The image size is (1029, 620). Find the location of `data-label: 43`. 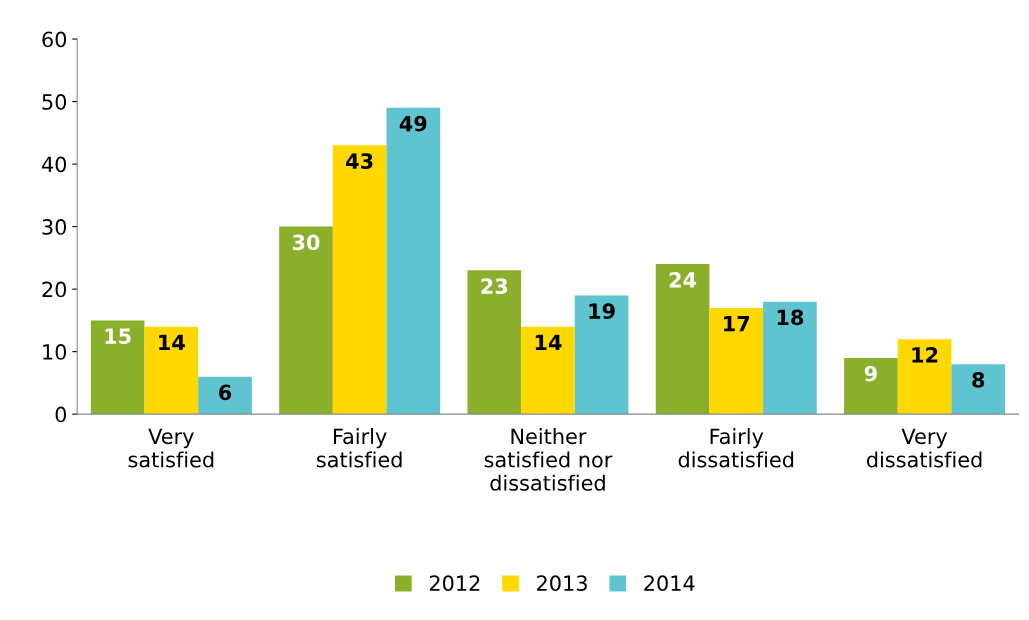

data-label: 43 is located at coordinates (359, 161).